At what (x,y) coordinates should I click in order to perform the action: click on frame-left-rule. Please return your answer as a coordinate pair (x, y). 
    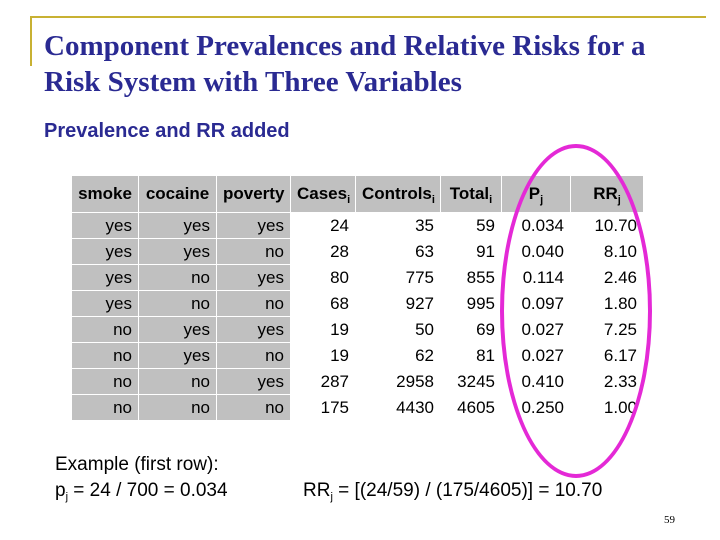
    Looking at the image, I should click on (31, 41).